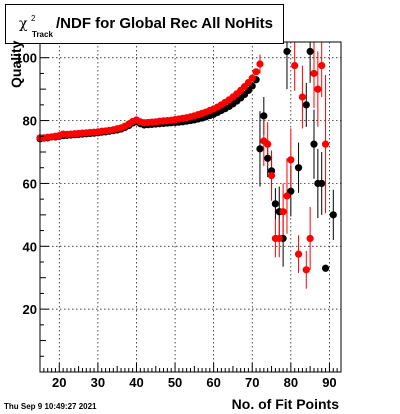 The image size is (400, 414). Describe the element at coordinates (164, 23) in the screenshot. I see `chart-title: /NDF for Global Rec All NoHits` at that location.